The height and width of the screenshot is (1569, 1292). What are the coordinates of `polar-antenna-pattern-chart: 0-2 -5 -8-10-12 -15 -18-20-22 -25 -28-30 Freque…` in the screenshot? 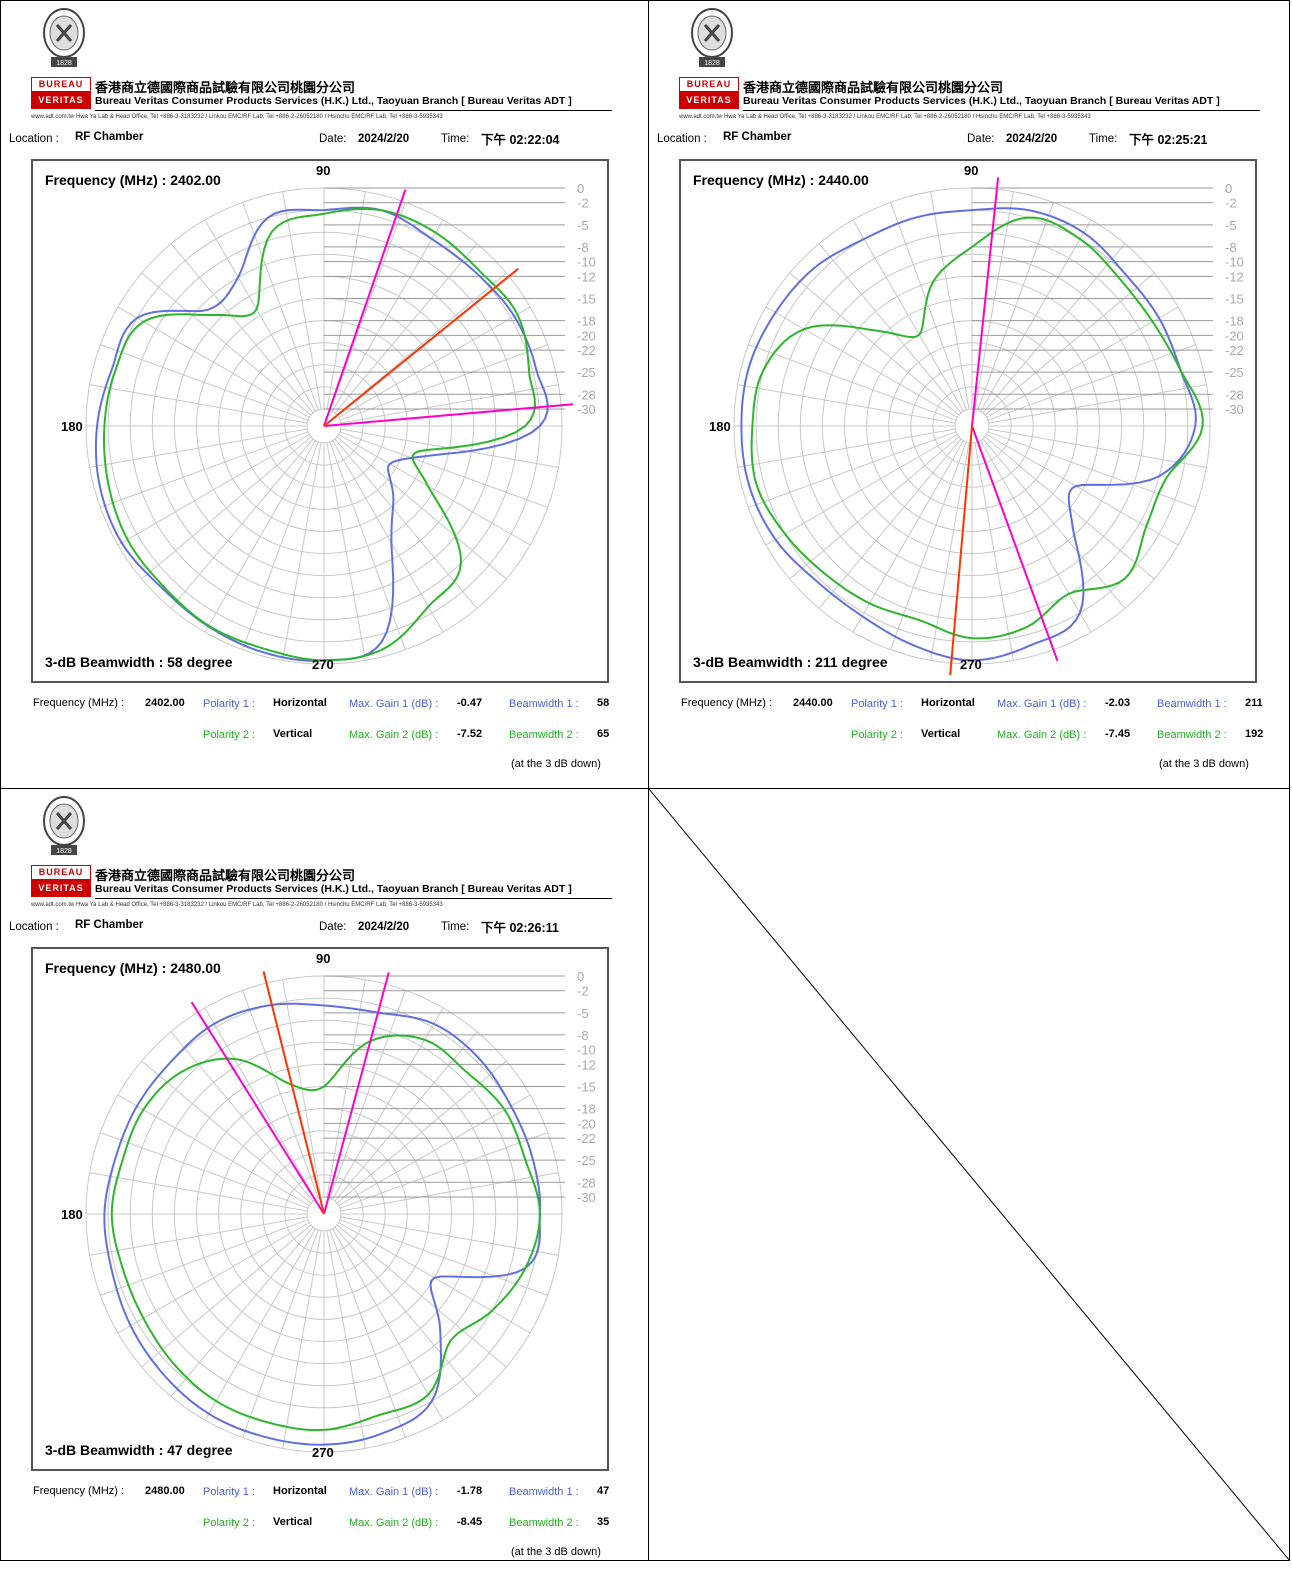 It's located at (968, 419).